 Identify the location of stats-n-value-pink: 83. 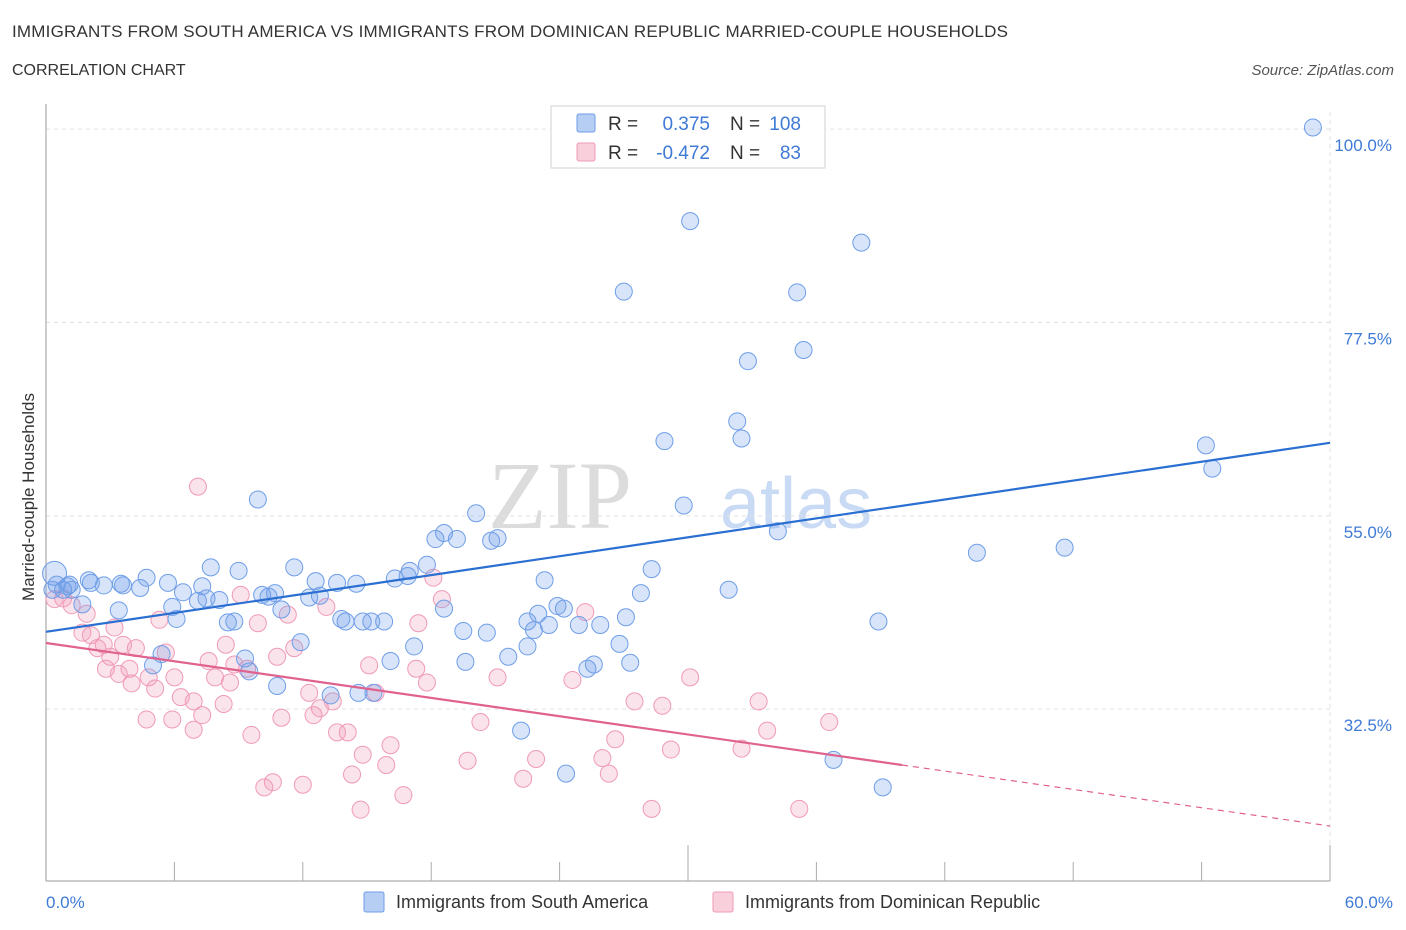
(790, 153).